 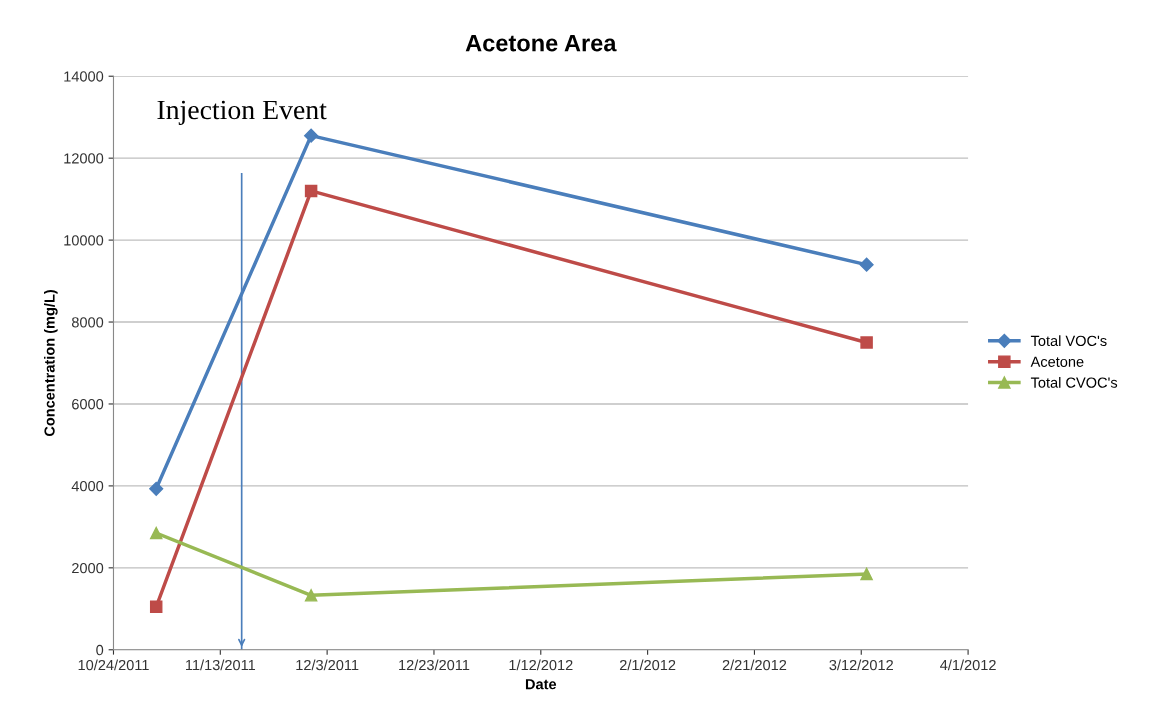 What do you see at coordinates (84, 240) in the screenshot?
I see `y-tick-label: 10000` at bounding box center [84, 240].